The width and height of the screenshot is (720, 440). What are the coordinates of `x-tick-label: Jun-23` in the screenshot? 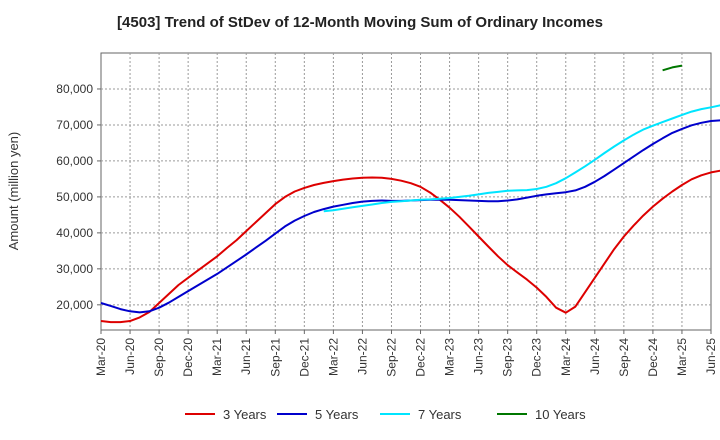 It's located at (479, 356).